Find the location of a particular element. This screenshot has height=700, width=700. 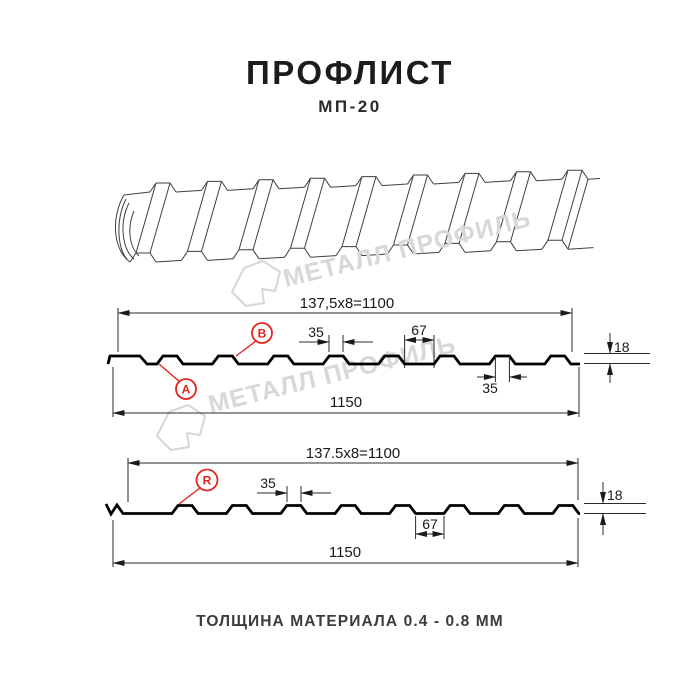

marker-r-circle is located at coordinates (207, 480).